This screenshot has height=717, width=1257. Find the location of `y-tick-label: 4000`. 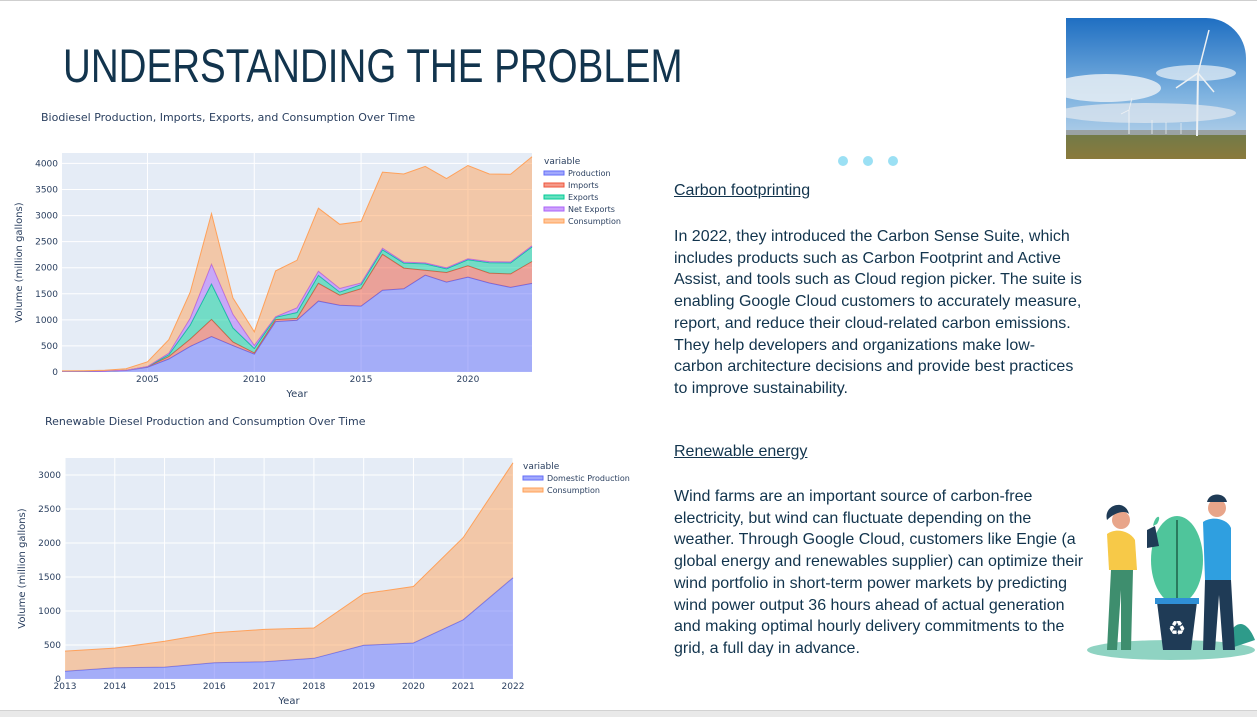

y-tick-label: 4000 is located at coordinates (46, 164).